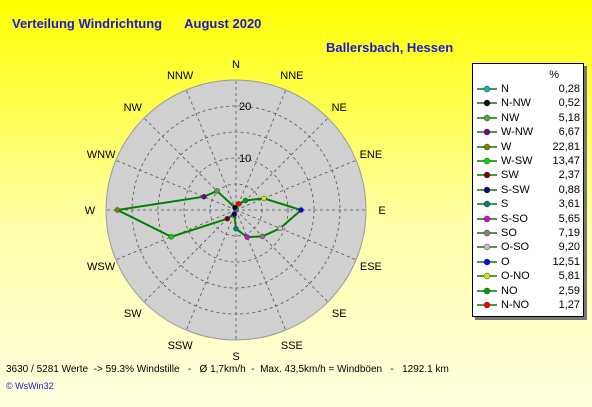 The width and height of the screenshot is (592, 407). I want to click on direction-label: E, so click(381, 211).